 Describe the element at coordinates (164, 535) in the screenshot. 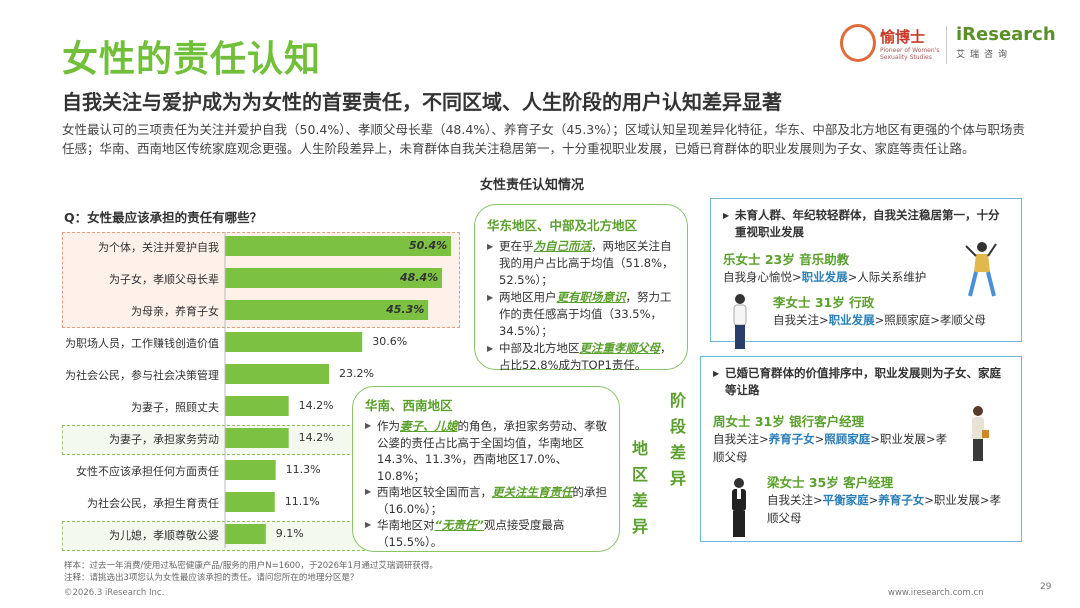

I see `bar-category-label-9: 为儿媳，孝顺尊敬公婆` at that location.